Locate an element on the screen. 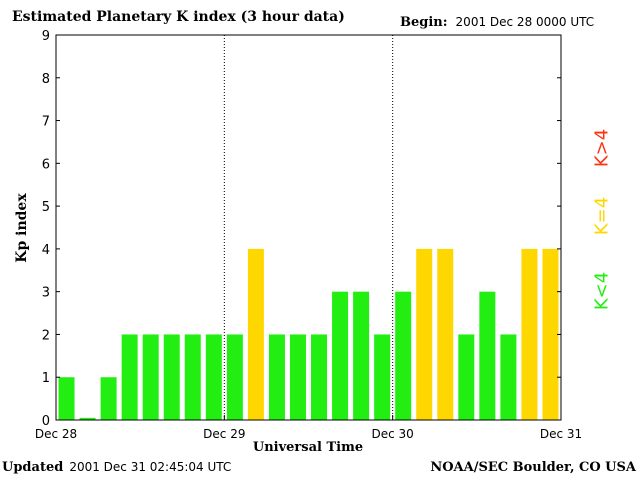 The width and height of the screenshot is (640, 480). begin-value: 2001 Dec 28 0000 UTC is located at coordinates (525, 22).